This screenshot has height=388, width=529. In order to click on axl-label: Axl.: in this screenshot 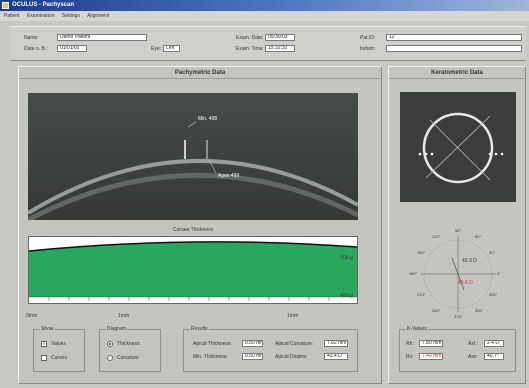, I will do `click(473, 344)`.